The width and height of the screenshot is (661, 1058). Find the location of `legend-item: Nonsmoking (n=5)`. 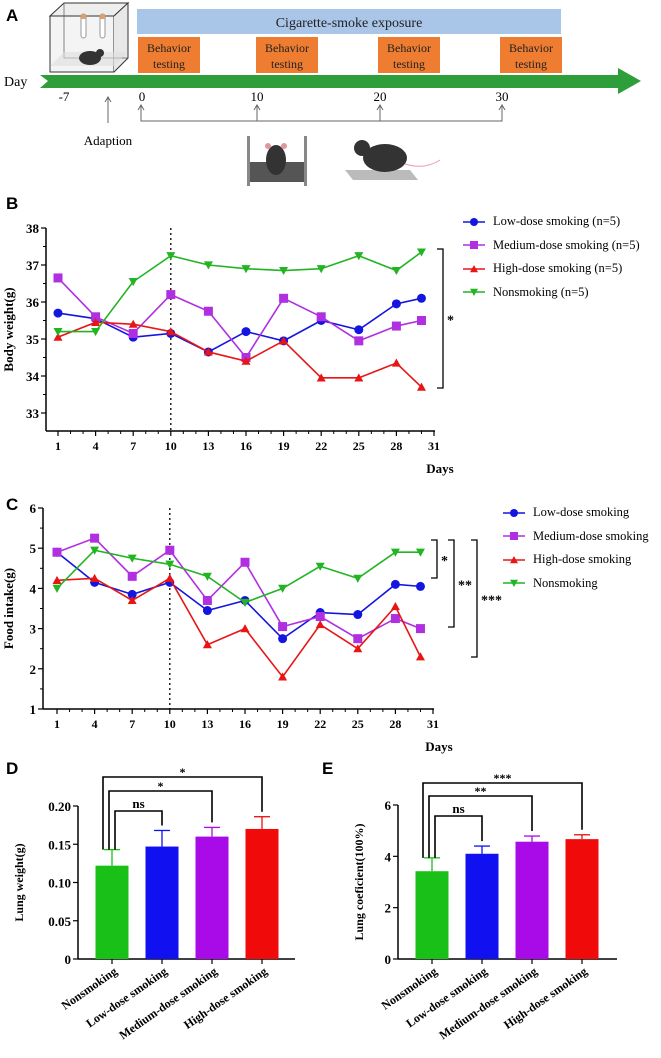

legend-item: Nonsmoking (n=5) is located at coordinates (551, 293).